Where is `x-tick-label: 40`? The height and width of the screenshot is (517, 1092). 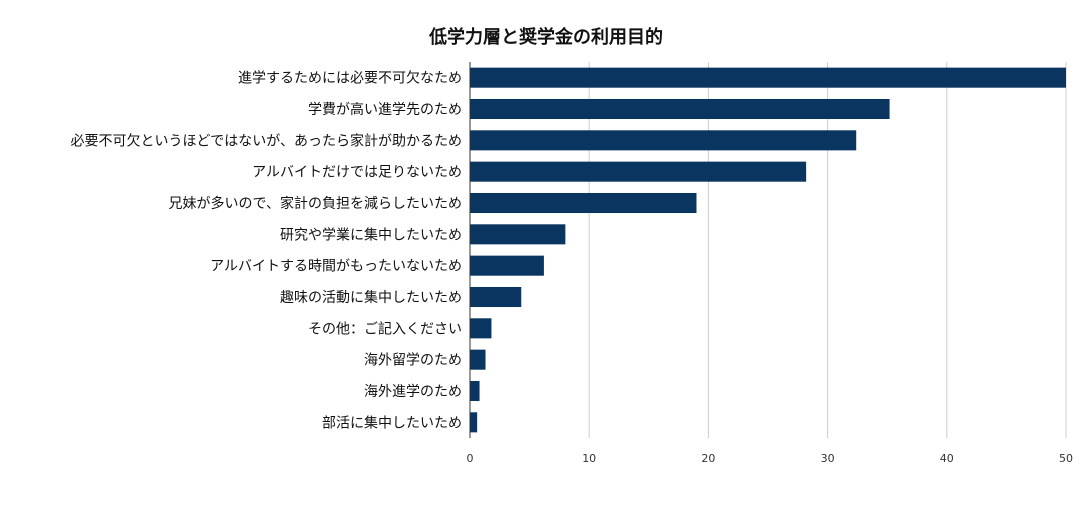
x-tick-label: 40 is located at coordinates (947, 458).